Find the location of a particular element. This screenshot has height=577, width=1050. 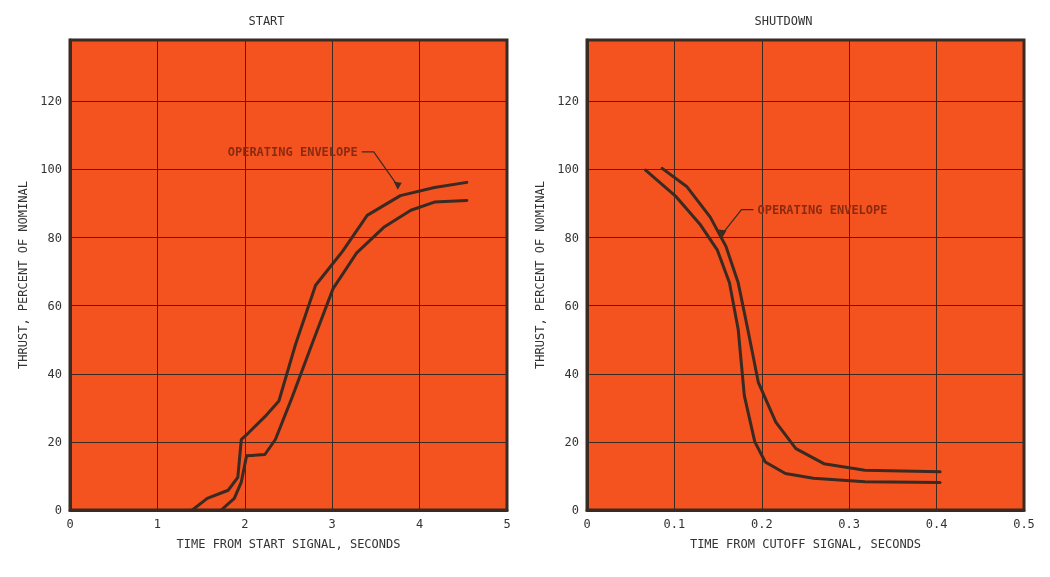

x-tick-label: 0.4 is located at coordinates (936, 524).